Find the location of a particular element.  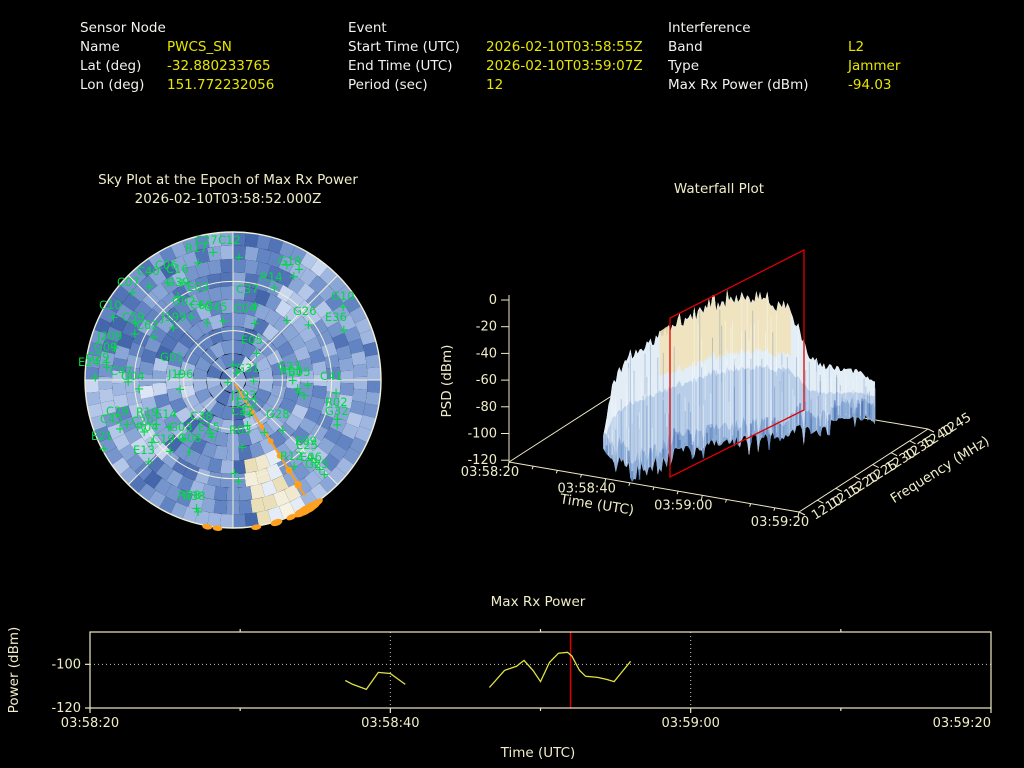

rim-mark is located at coordinates (318, 502).